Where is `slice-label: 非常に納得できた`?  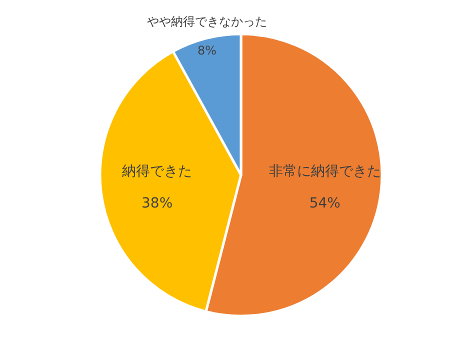
slice-label: 非常に納得できた is located at coordinates (324, 172).